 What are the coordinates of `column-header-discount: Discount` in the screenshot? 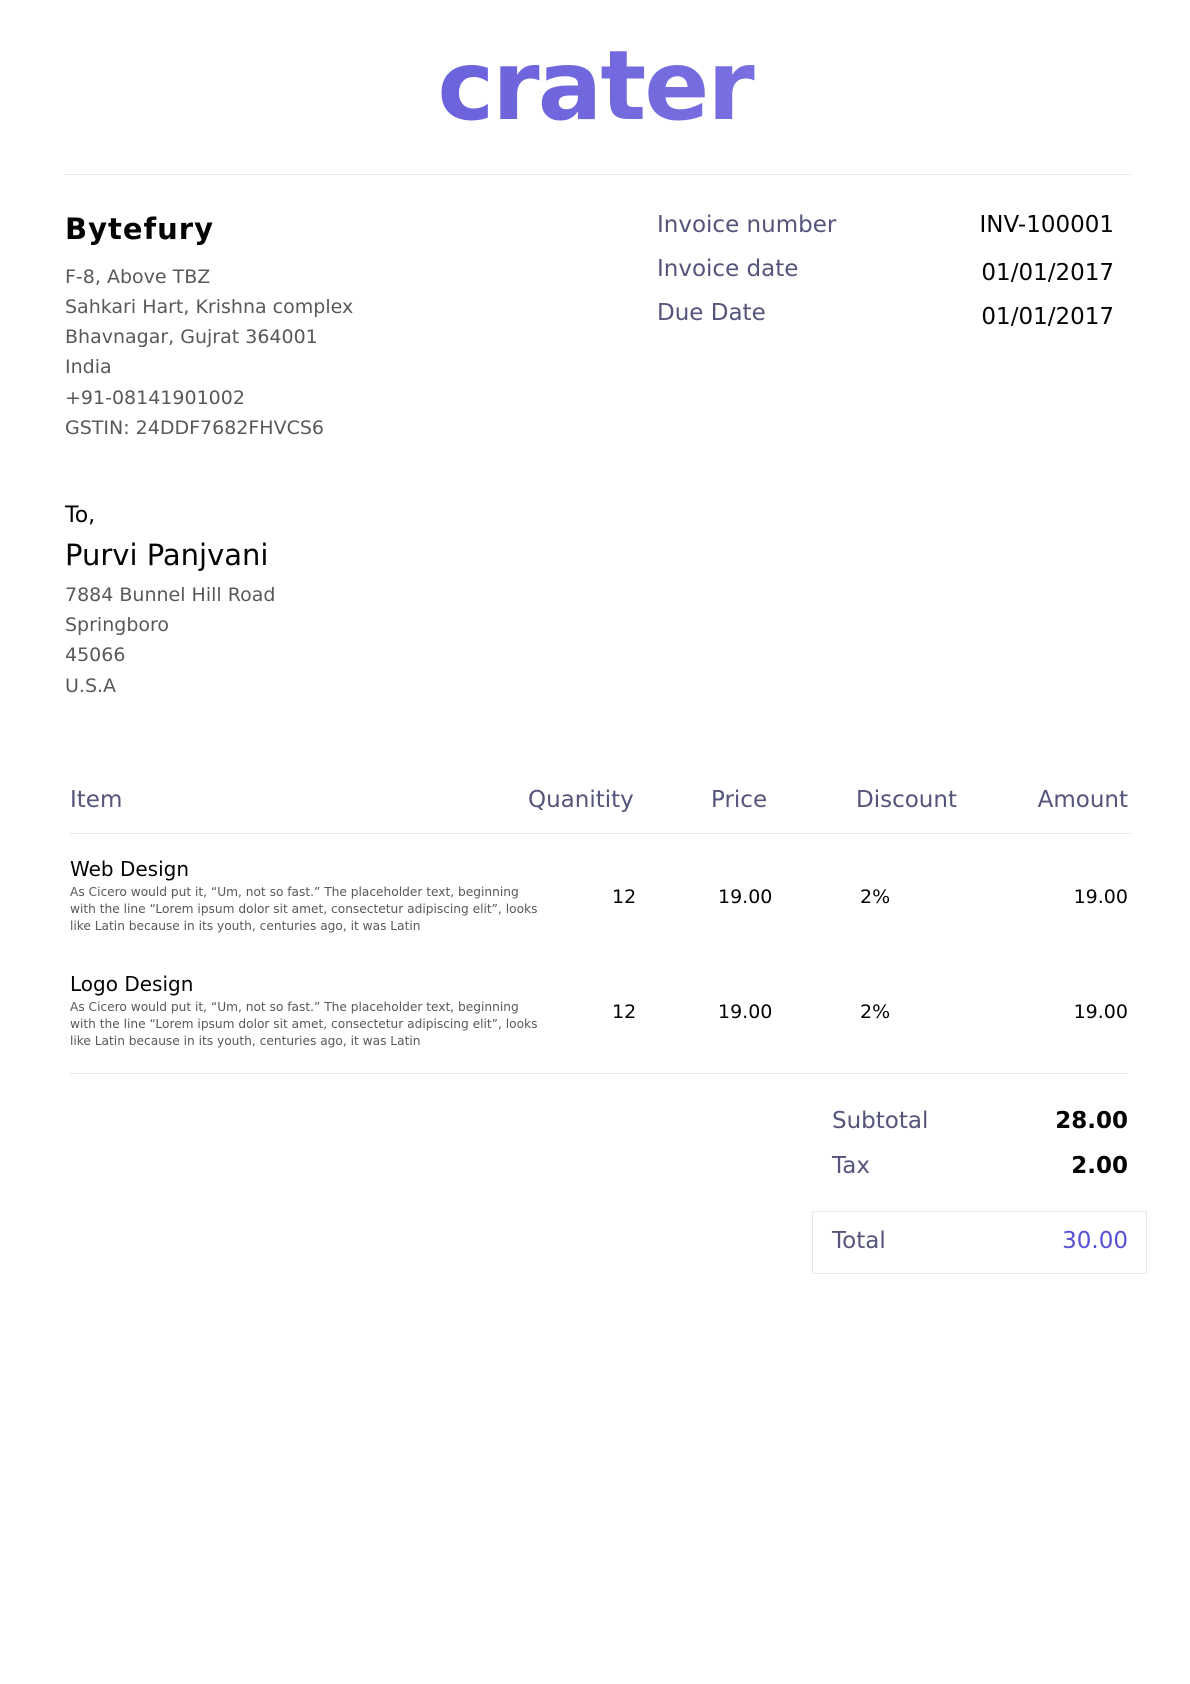 It's located at (906, 800).